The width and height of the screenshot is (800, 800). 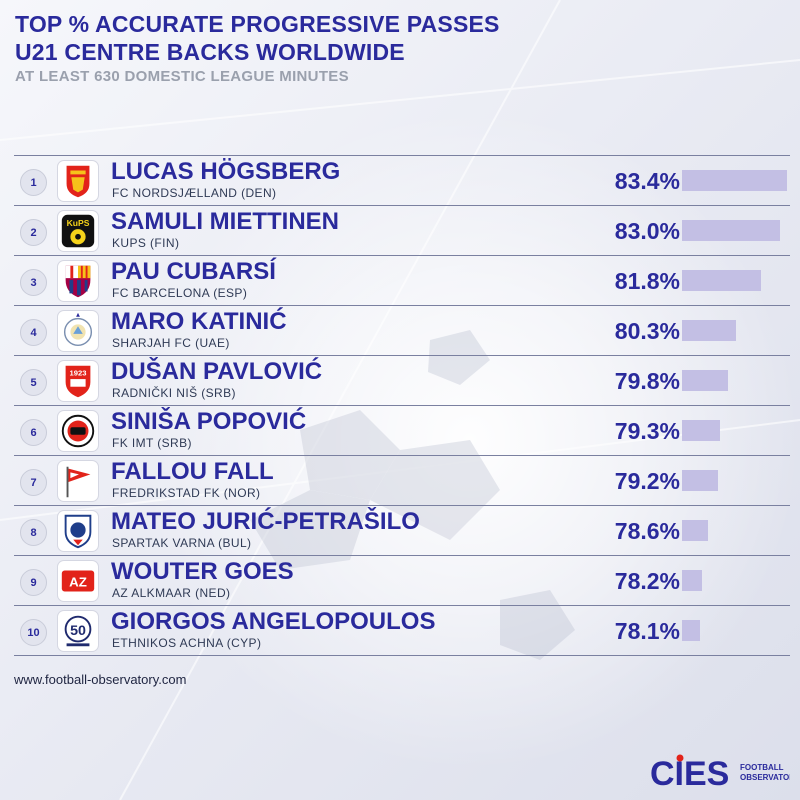 What do you see at coordinates (78, 281) in the screenshot?
I see `fc-barcelona-logo` at bounding box center [78, 281].